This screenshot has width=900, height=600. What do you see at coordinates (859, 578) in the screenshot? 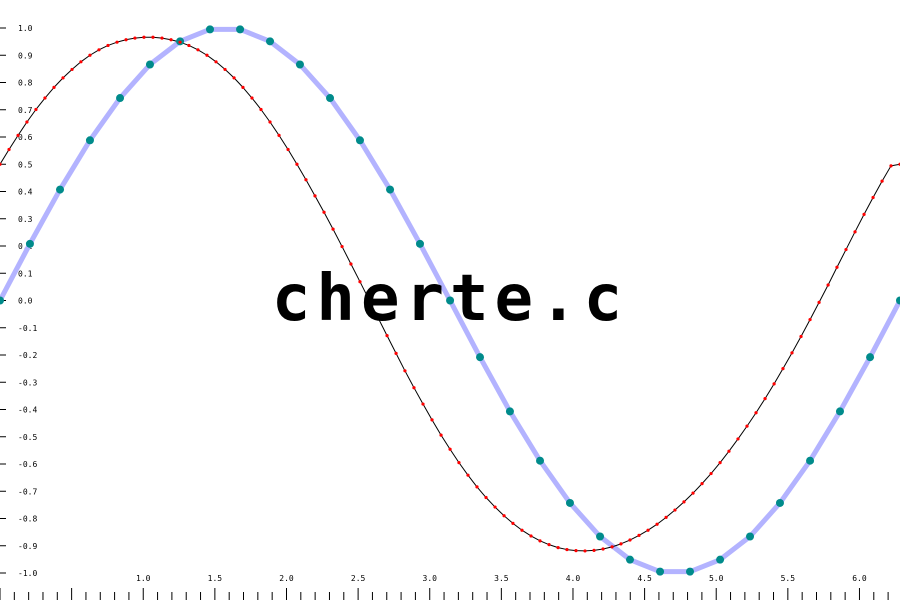
I see `x-tick-label: 6.0` at bounding box center [859, 578].